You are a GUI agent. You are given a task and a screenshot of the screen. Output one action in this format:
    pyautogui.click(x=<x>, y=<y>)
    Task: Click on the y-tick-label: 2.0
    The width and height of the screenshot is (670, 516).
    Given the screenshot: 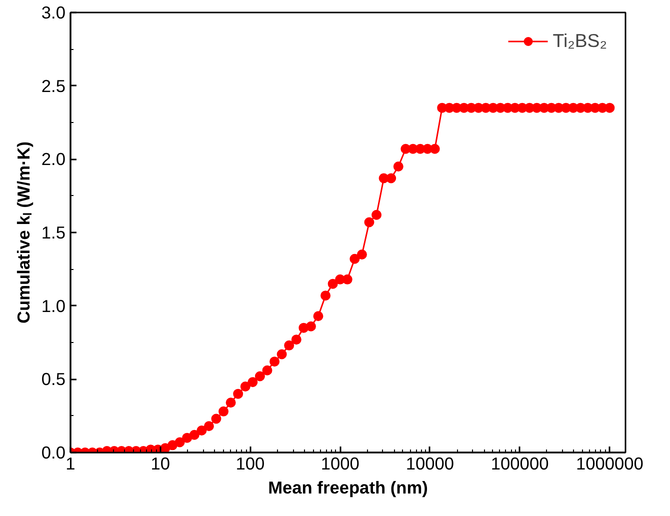 What is the action you would take?
    pyautogui.click(x=53, y=159)
    